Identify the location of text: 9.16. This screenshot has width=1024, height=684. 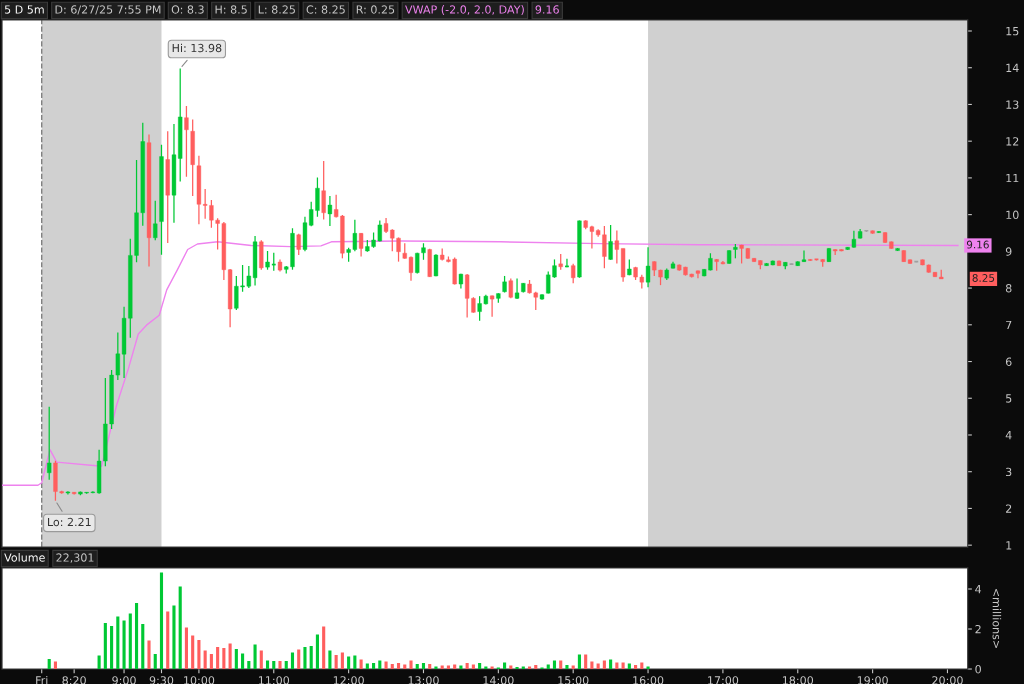
(547, 9).